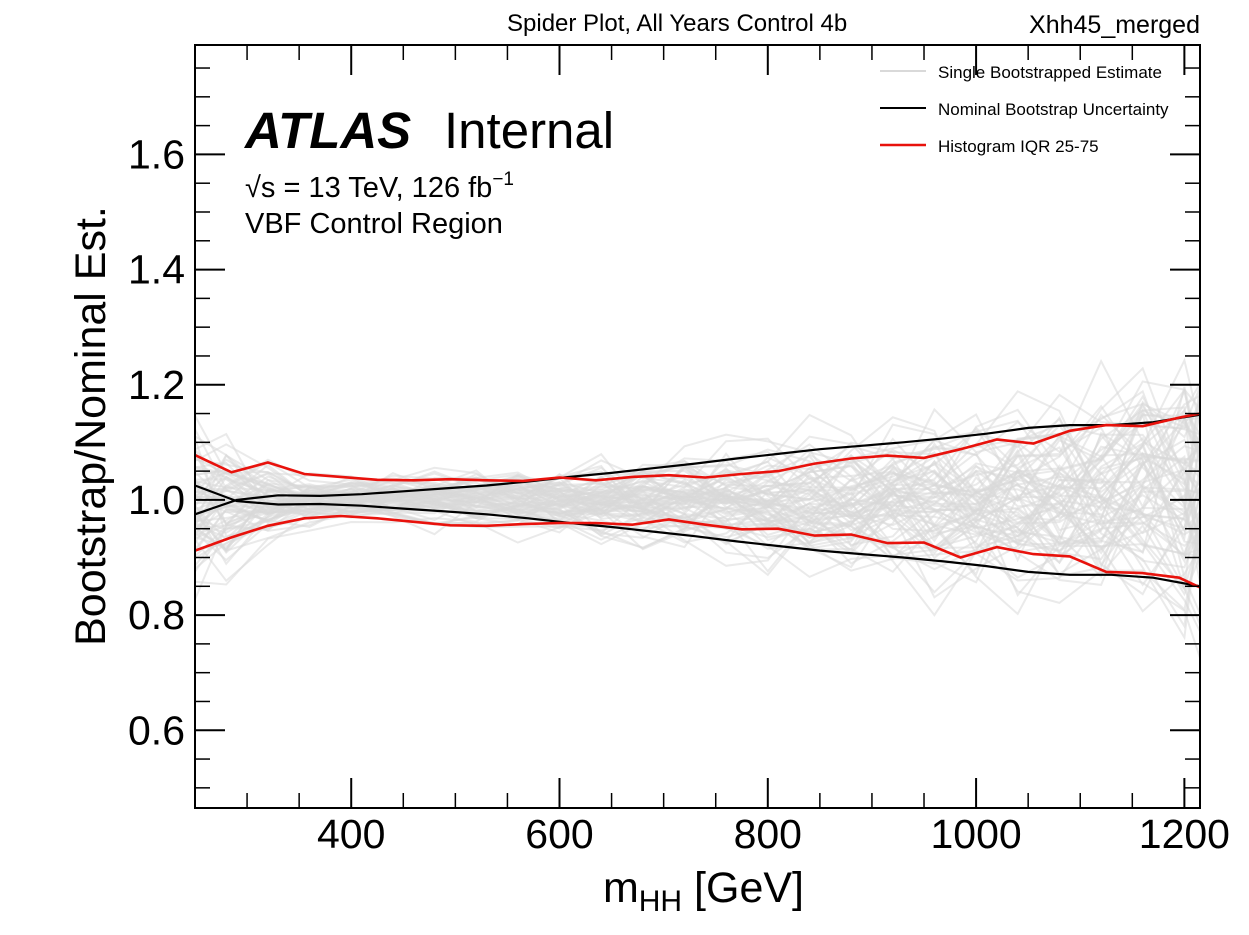 The height and width of the screenshot is (935, 1249). I want to click on energy-lumi: √s = 13 TeV, 126 fb−1, so click(379, 186).